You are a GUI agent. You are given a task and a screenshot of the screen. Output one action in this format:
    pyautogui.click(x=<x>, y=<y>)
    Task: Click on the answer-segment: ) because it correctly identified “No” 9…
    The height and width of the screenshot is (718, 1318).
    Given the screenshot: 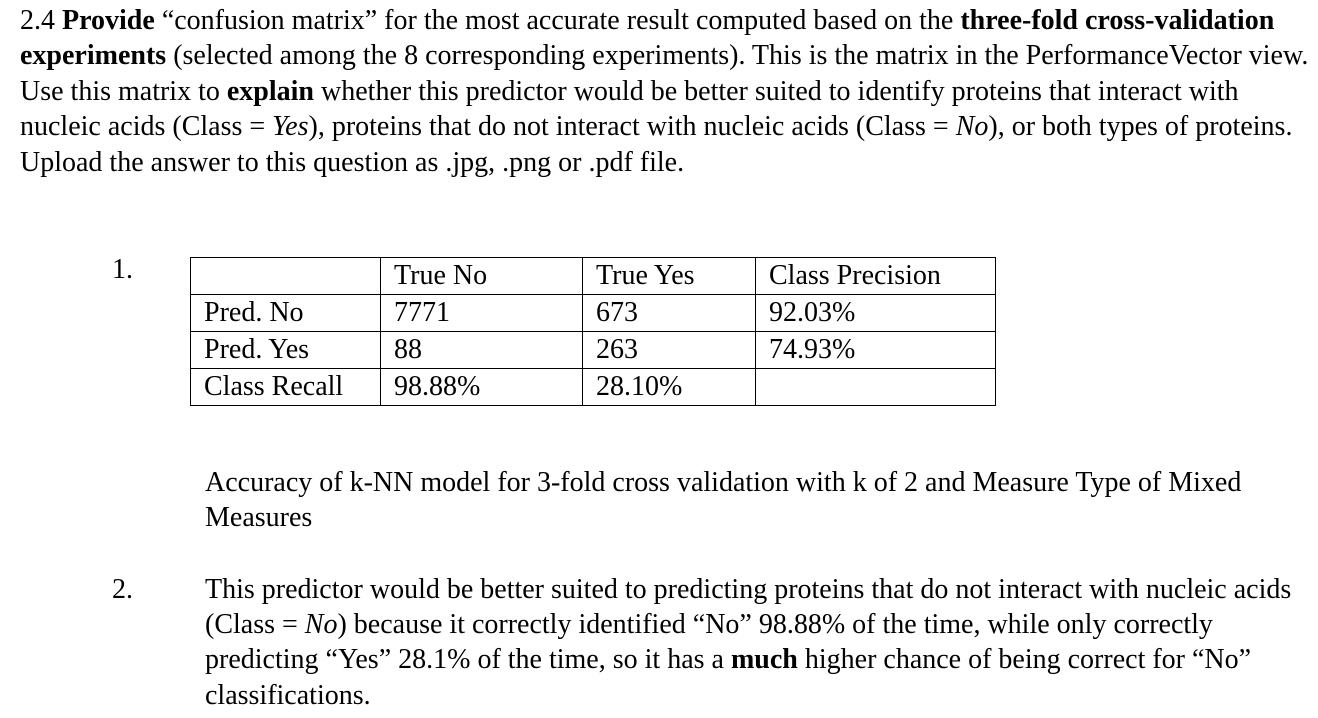 What is the action you would take?
    pyautogui.click(x=709, y=642)
    